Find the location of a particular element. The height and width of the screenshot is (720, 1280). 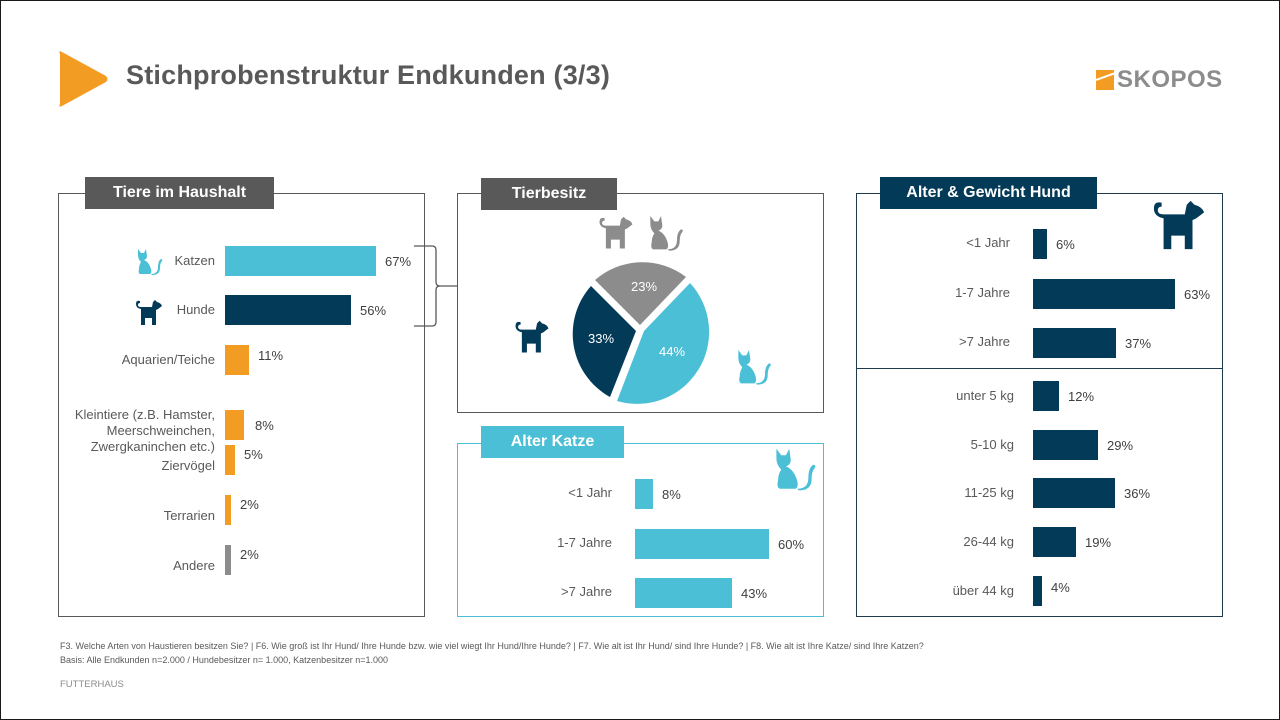

panel-title-hund: Alter & Gewicht Hund is located at coordinates (988, 193).